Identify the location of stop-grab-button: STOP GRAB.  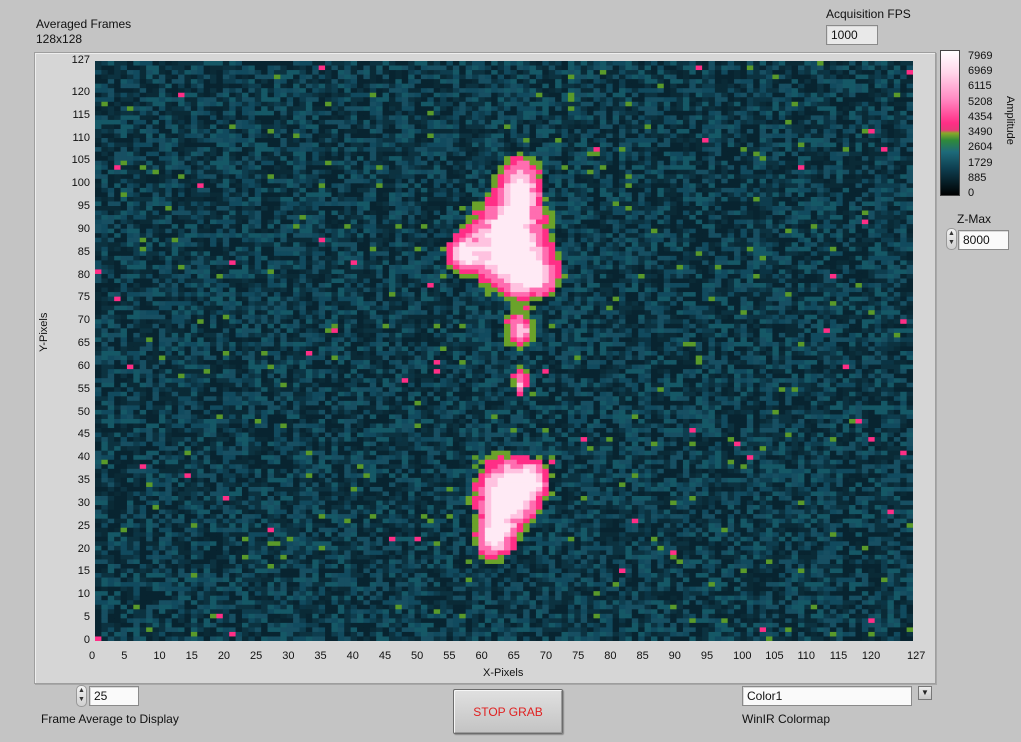
(508, 711).